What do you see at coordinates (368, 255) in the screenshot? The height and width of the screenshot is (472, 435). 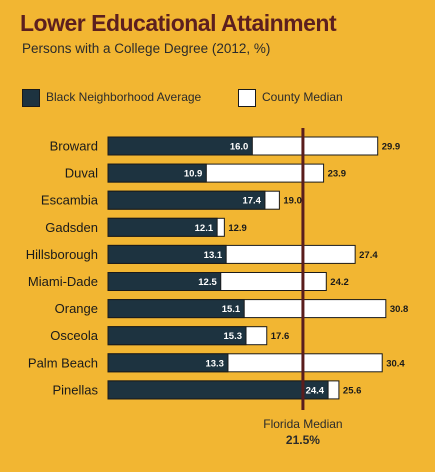 I see `county-median-value-label: 27.4` at bounding box center [368, 255].